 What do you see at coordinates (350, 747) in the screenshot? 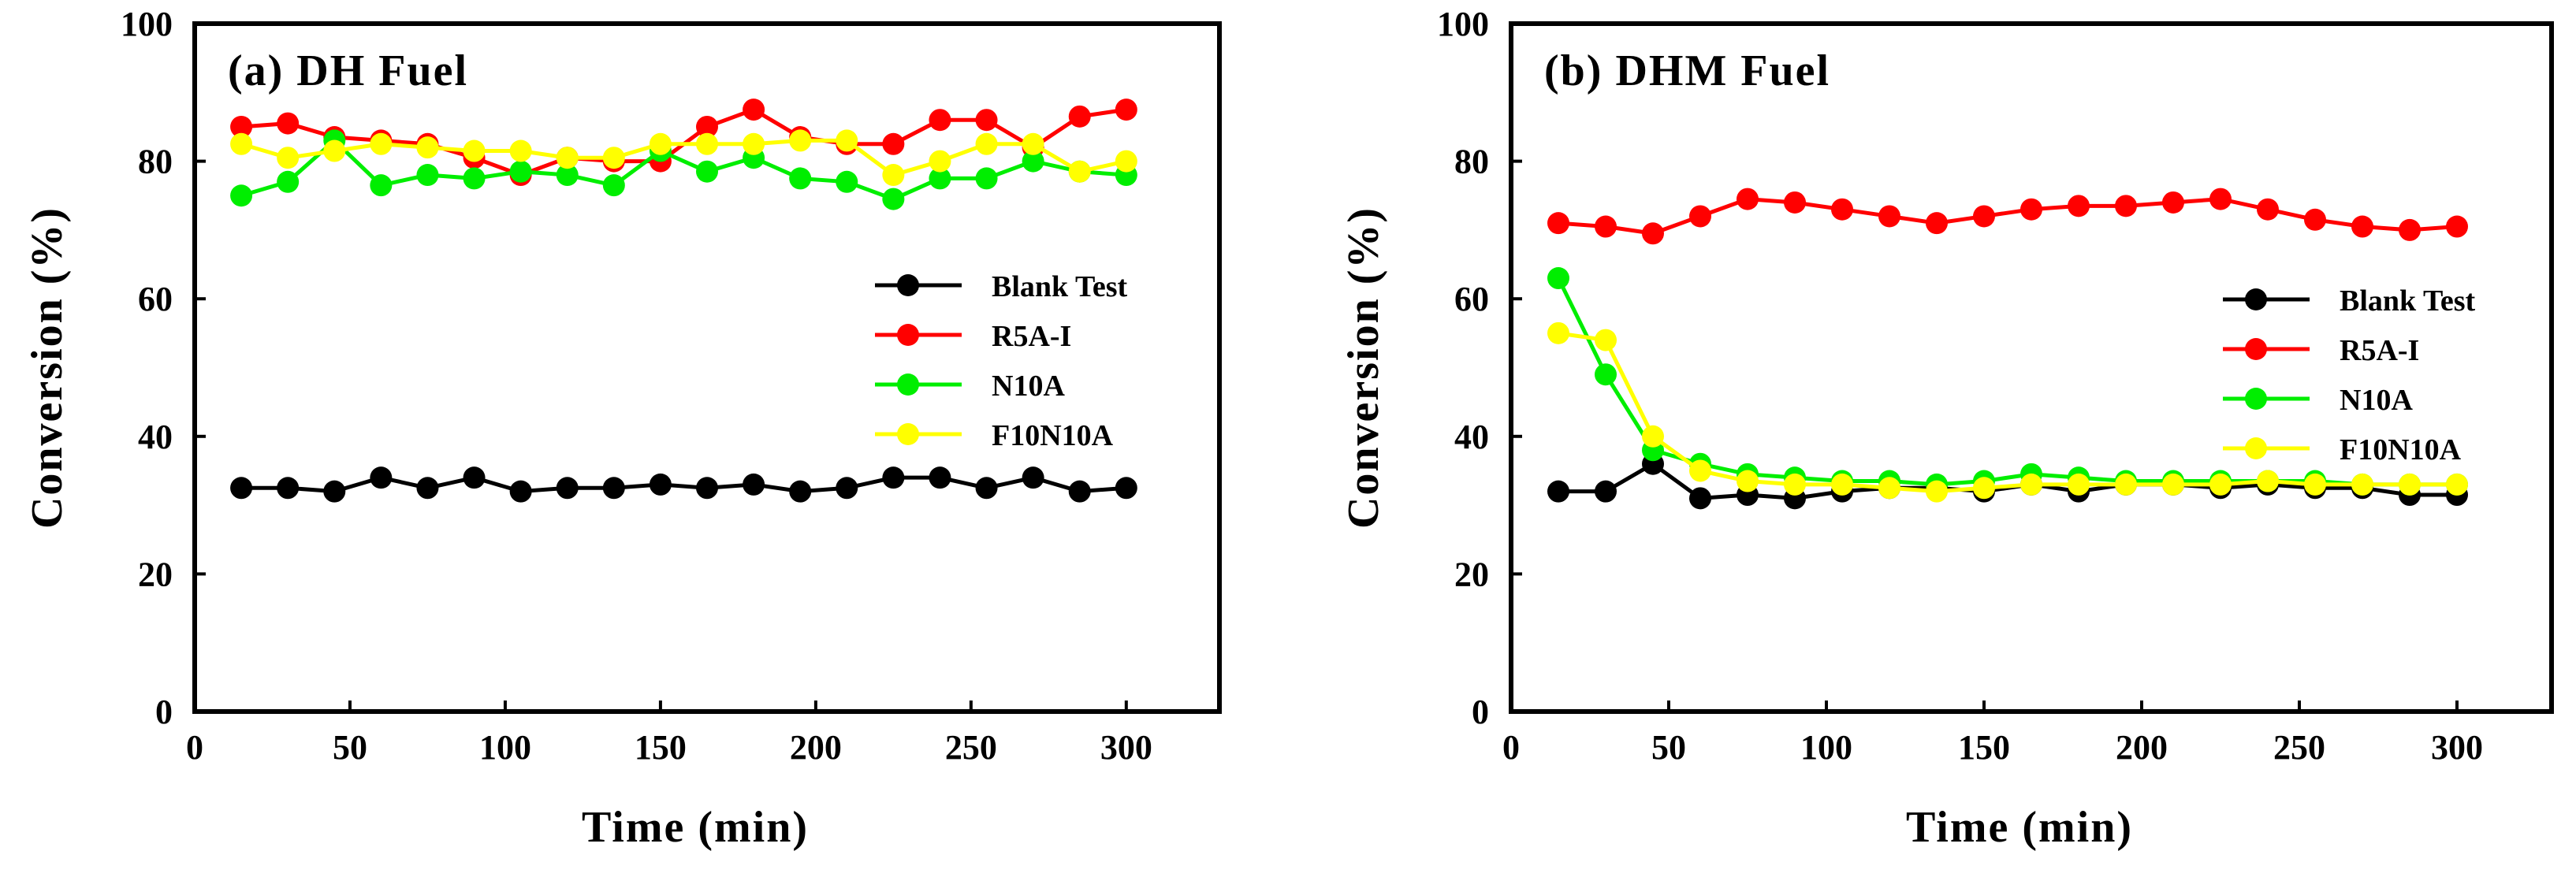
I see `x-tick-label: 50` at bounding box center [350, 747].